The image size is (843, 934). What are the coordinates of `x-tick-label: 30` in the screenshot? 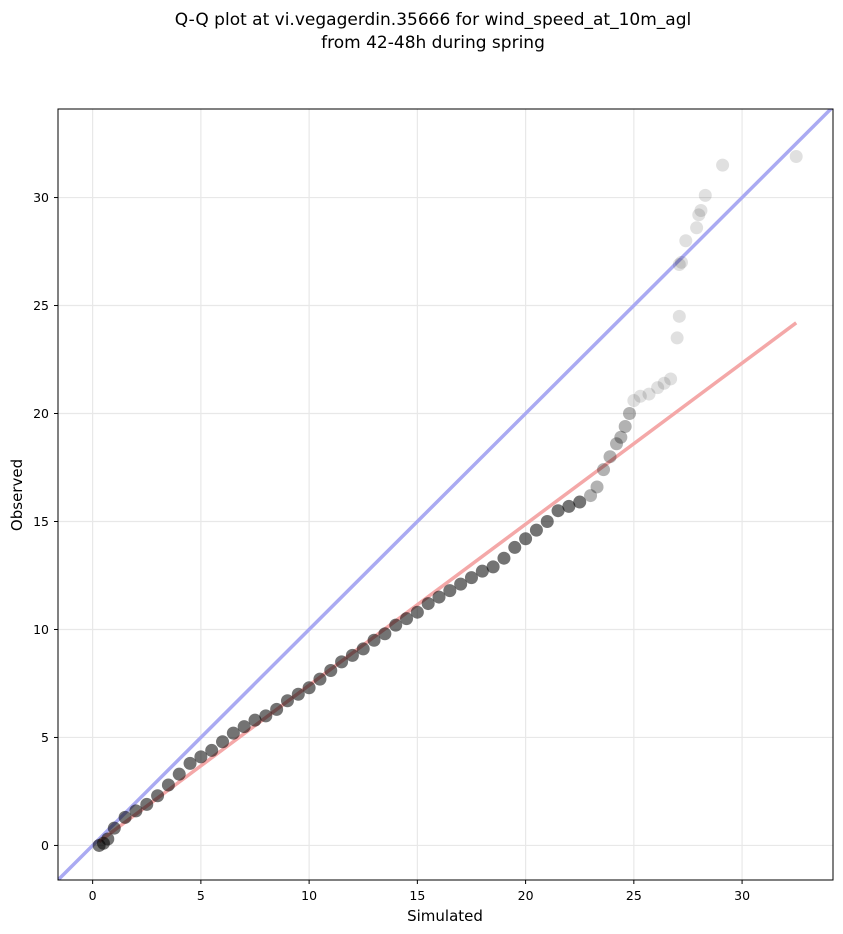 It's located at (742, 895).